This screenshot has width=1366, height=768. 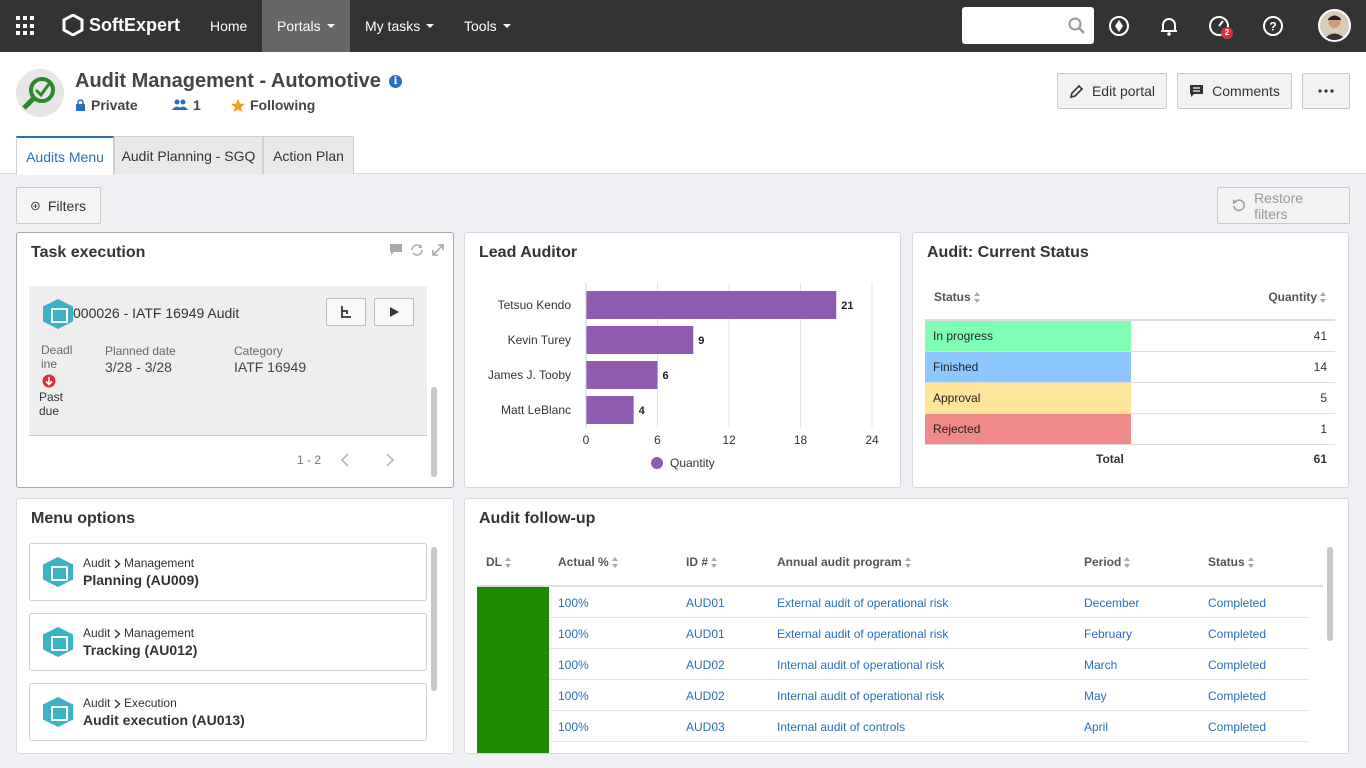 I want to click on expand-icon, so click(x=438, y=250).